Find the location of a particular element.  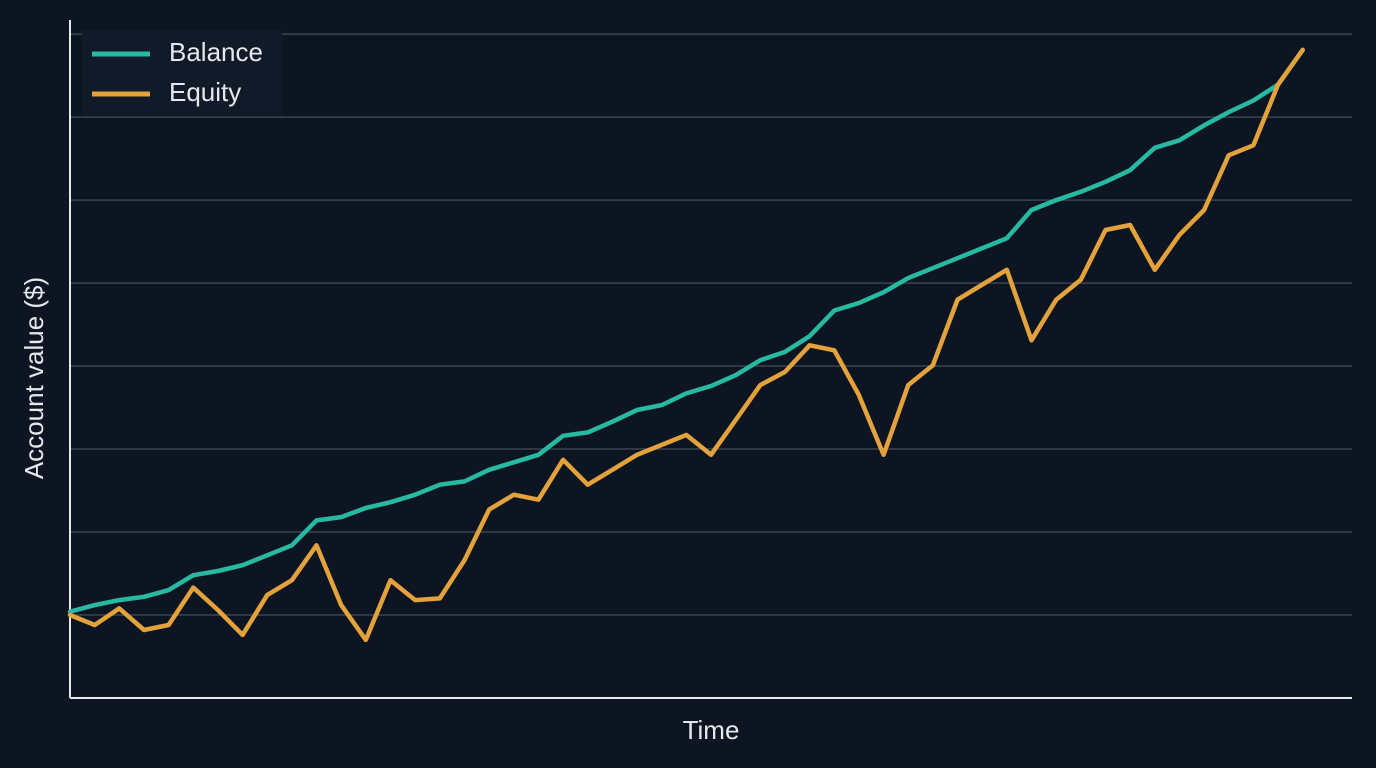

x-axis-label: Time is located at coordinates (711, 730).